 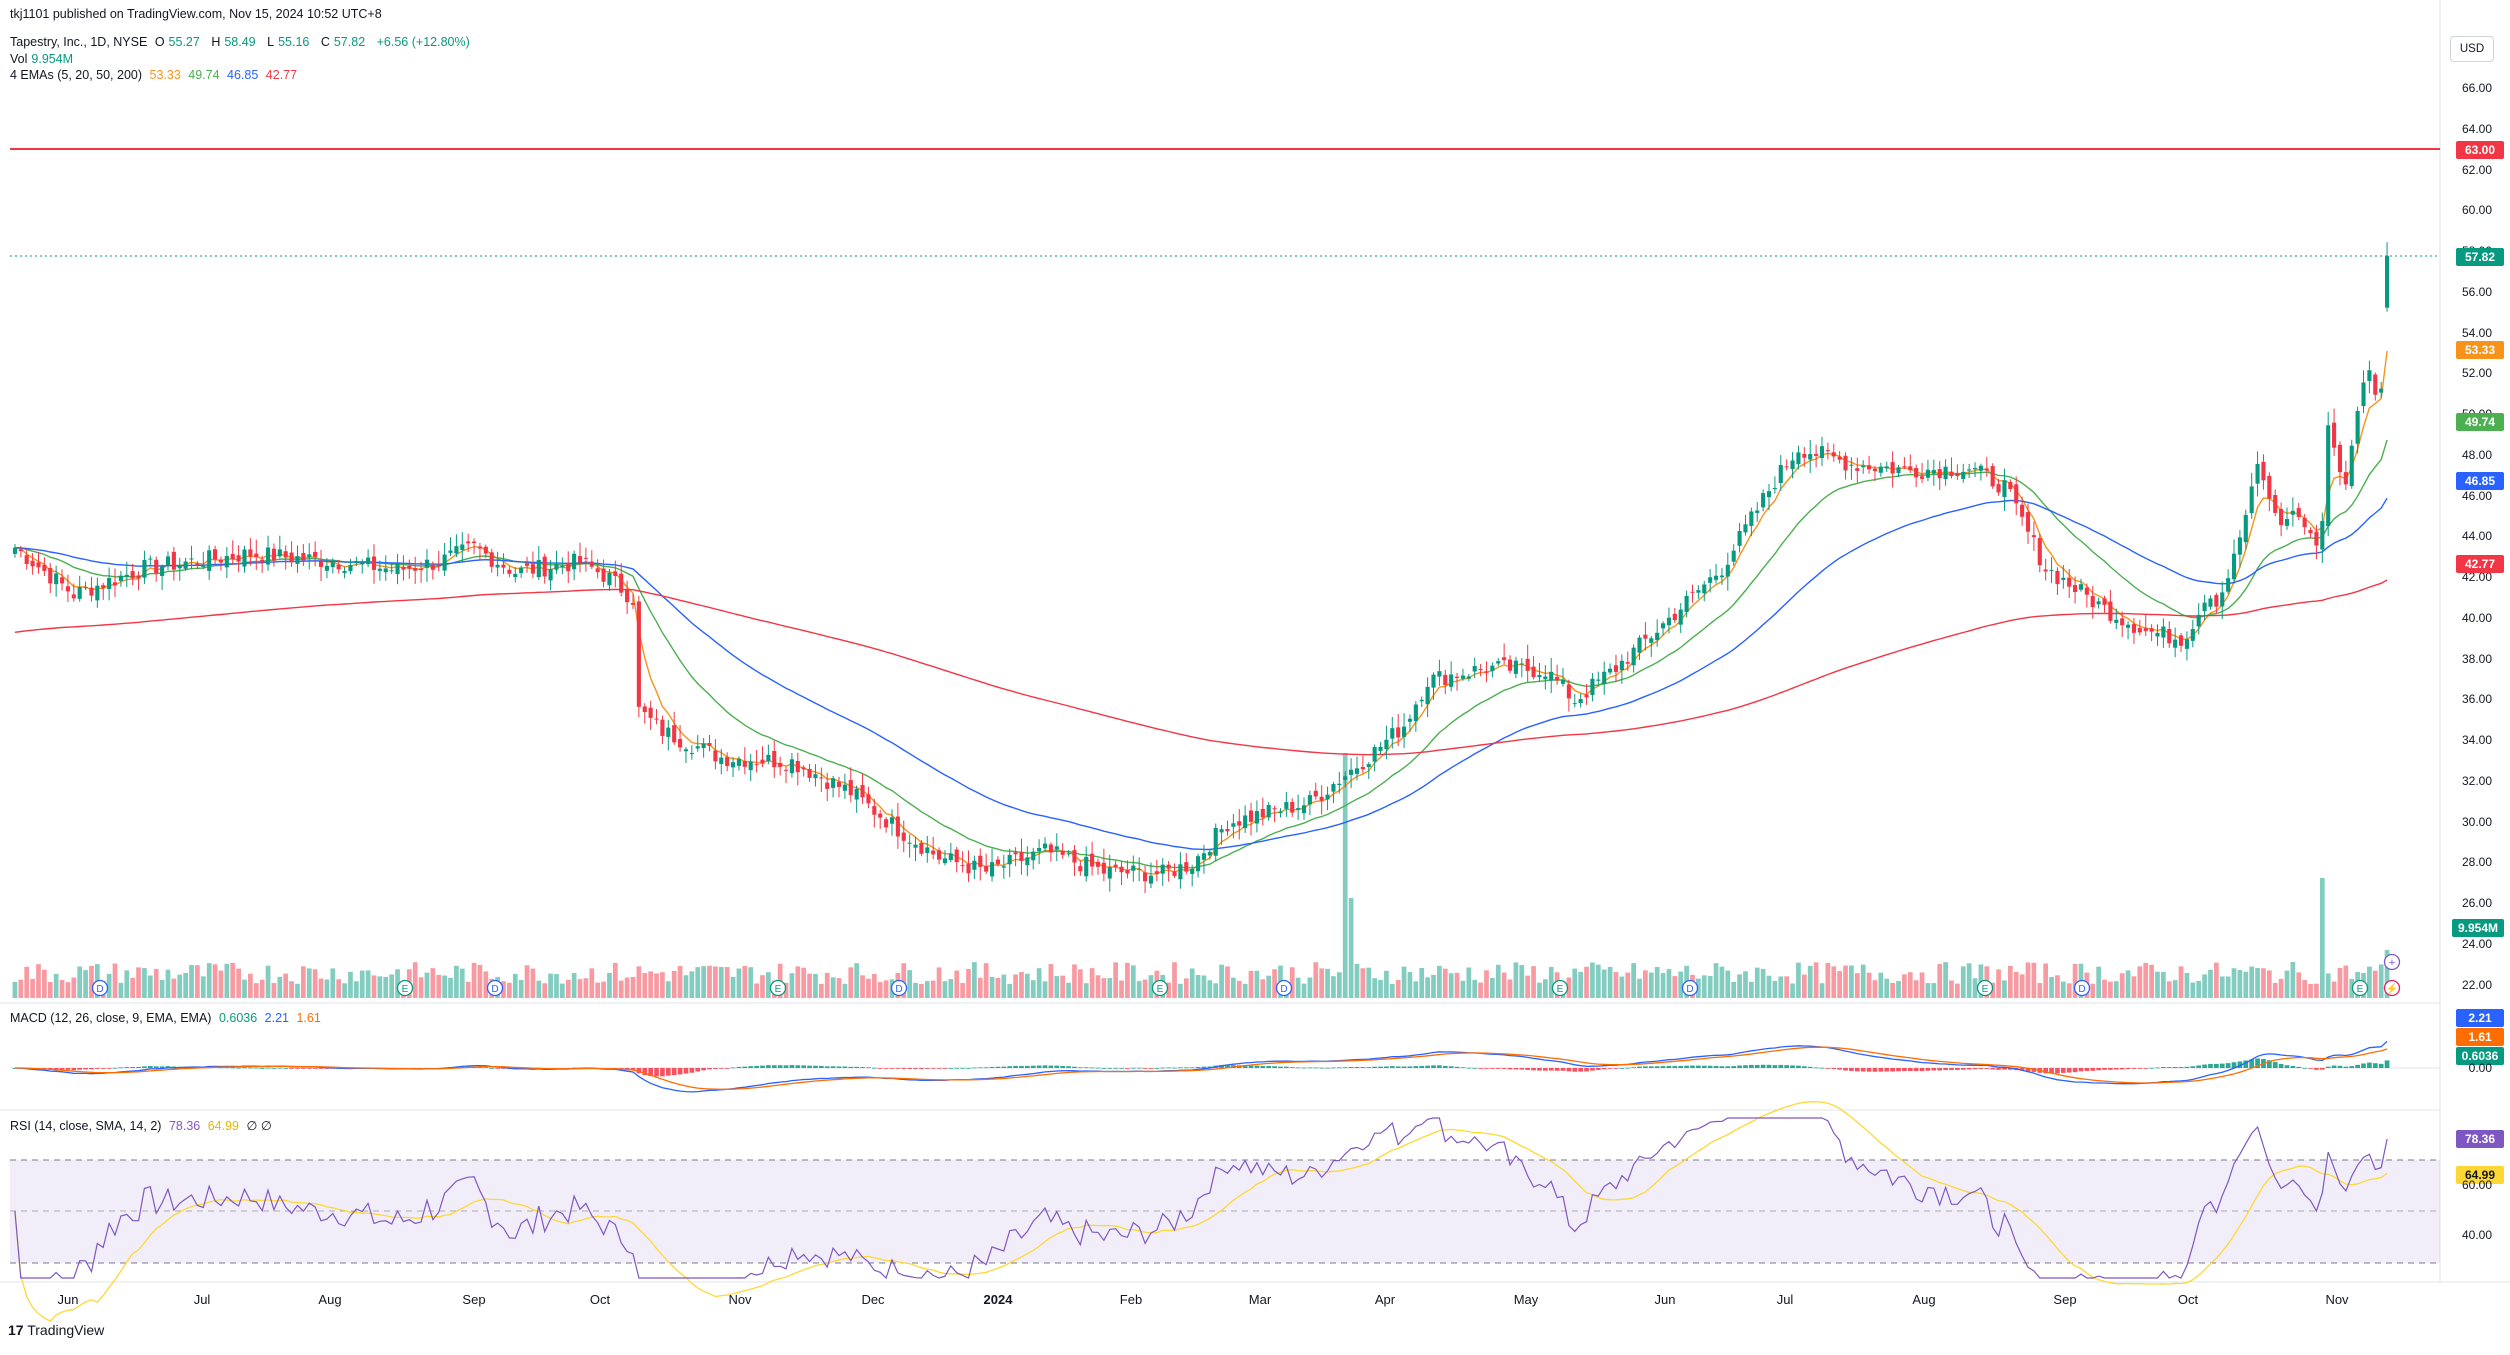 I want to click on volume-legend: Vol 9.954M, so click(x=43, y=59).